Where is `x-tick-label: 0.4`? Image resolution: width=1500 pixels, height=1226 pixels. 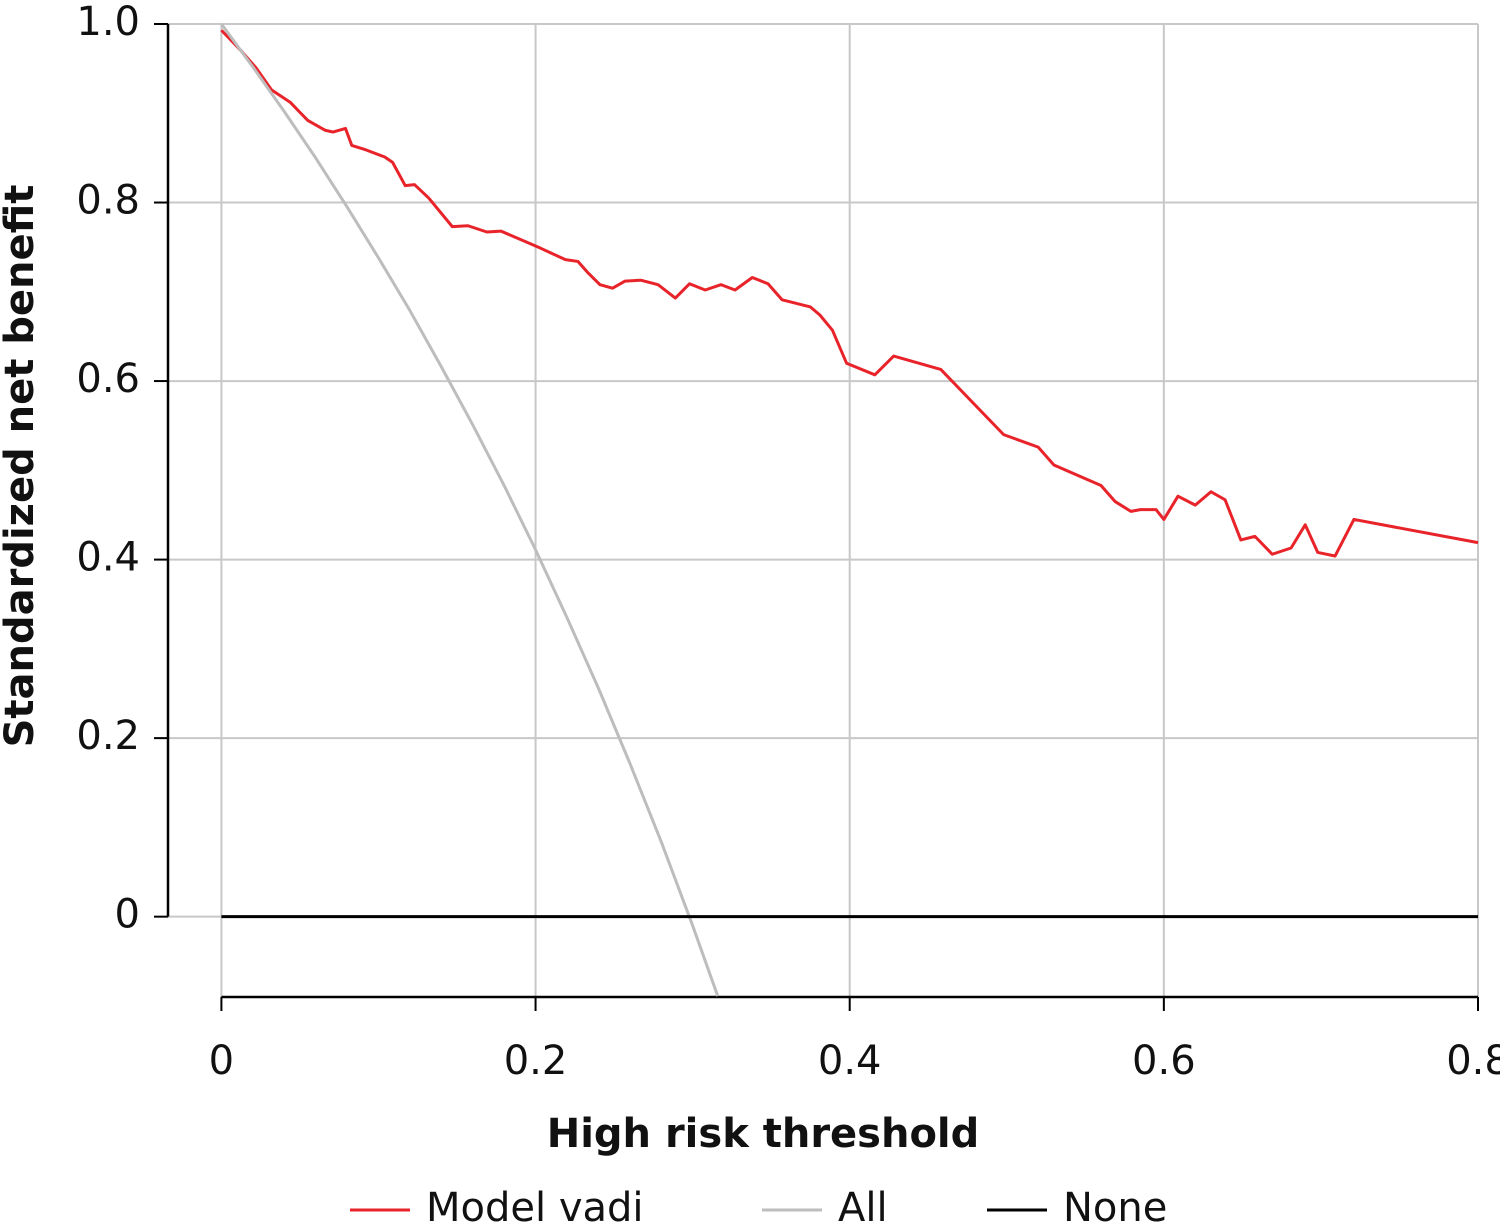 x-tick-label: 0.4 is located at coordinates (850, 1061).